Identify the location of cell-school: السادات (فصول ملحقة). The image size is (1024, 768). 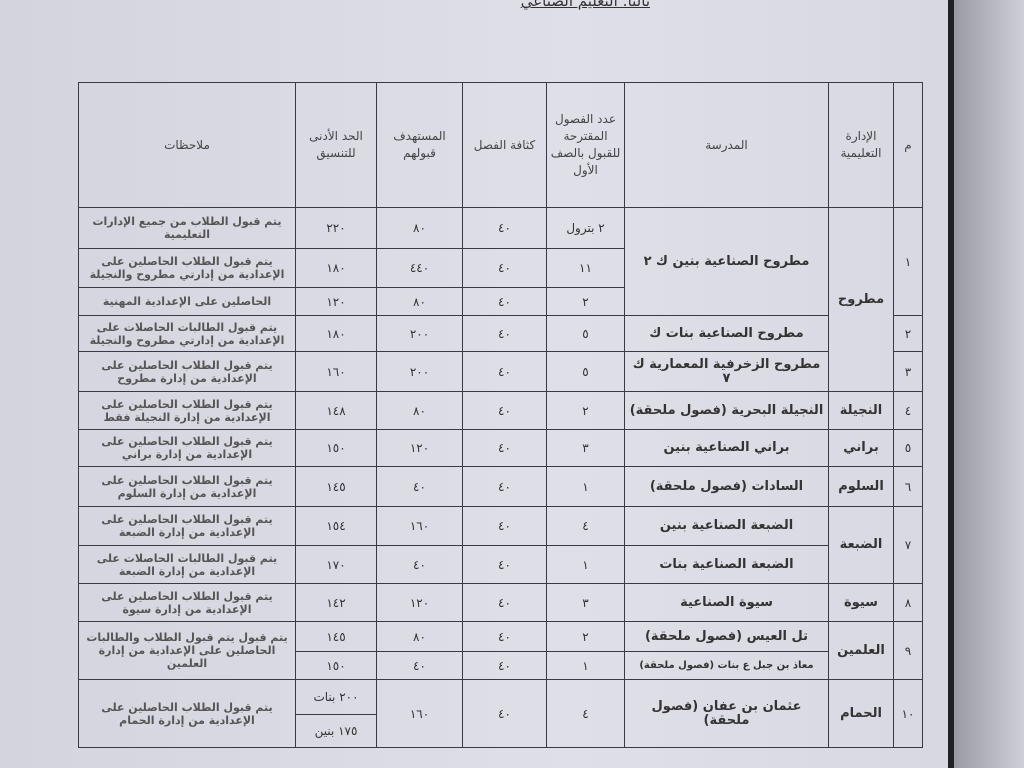
(726, 486).